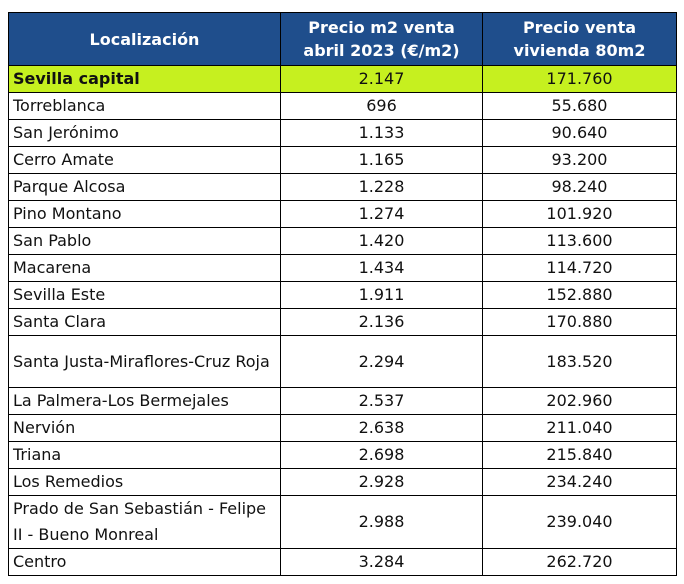  I want to click on cell-location: San Jerónimo, so click(144, 133).